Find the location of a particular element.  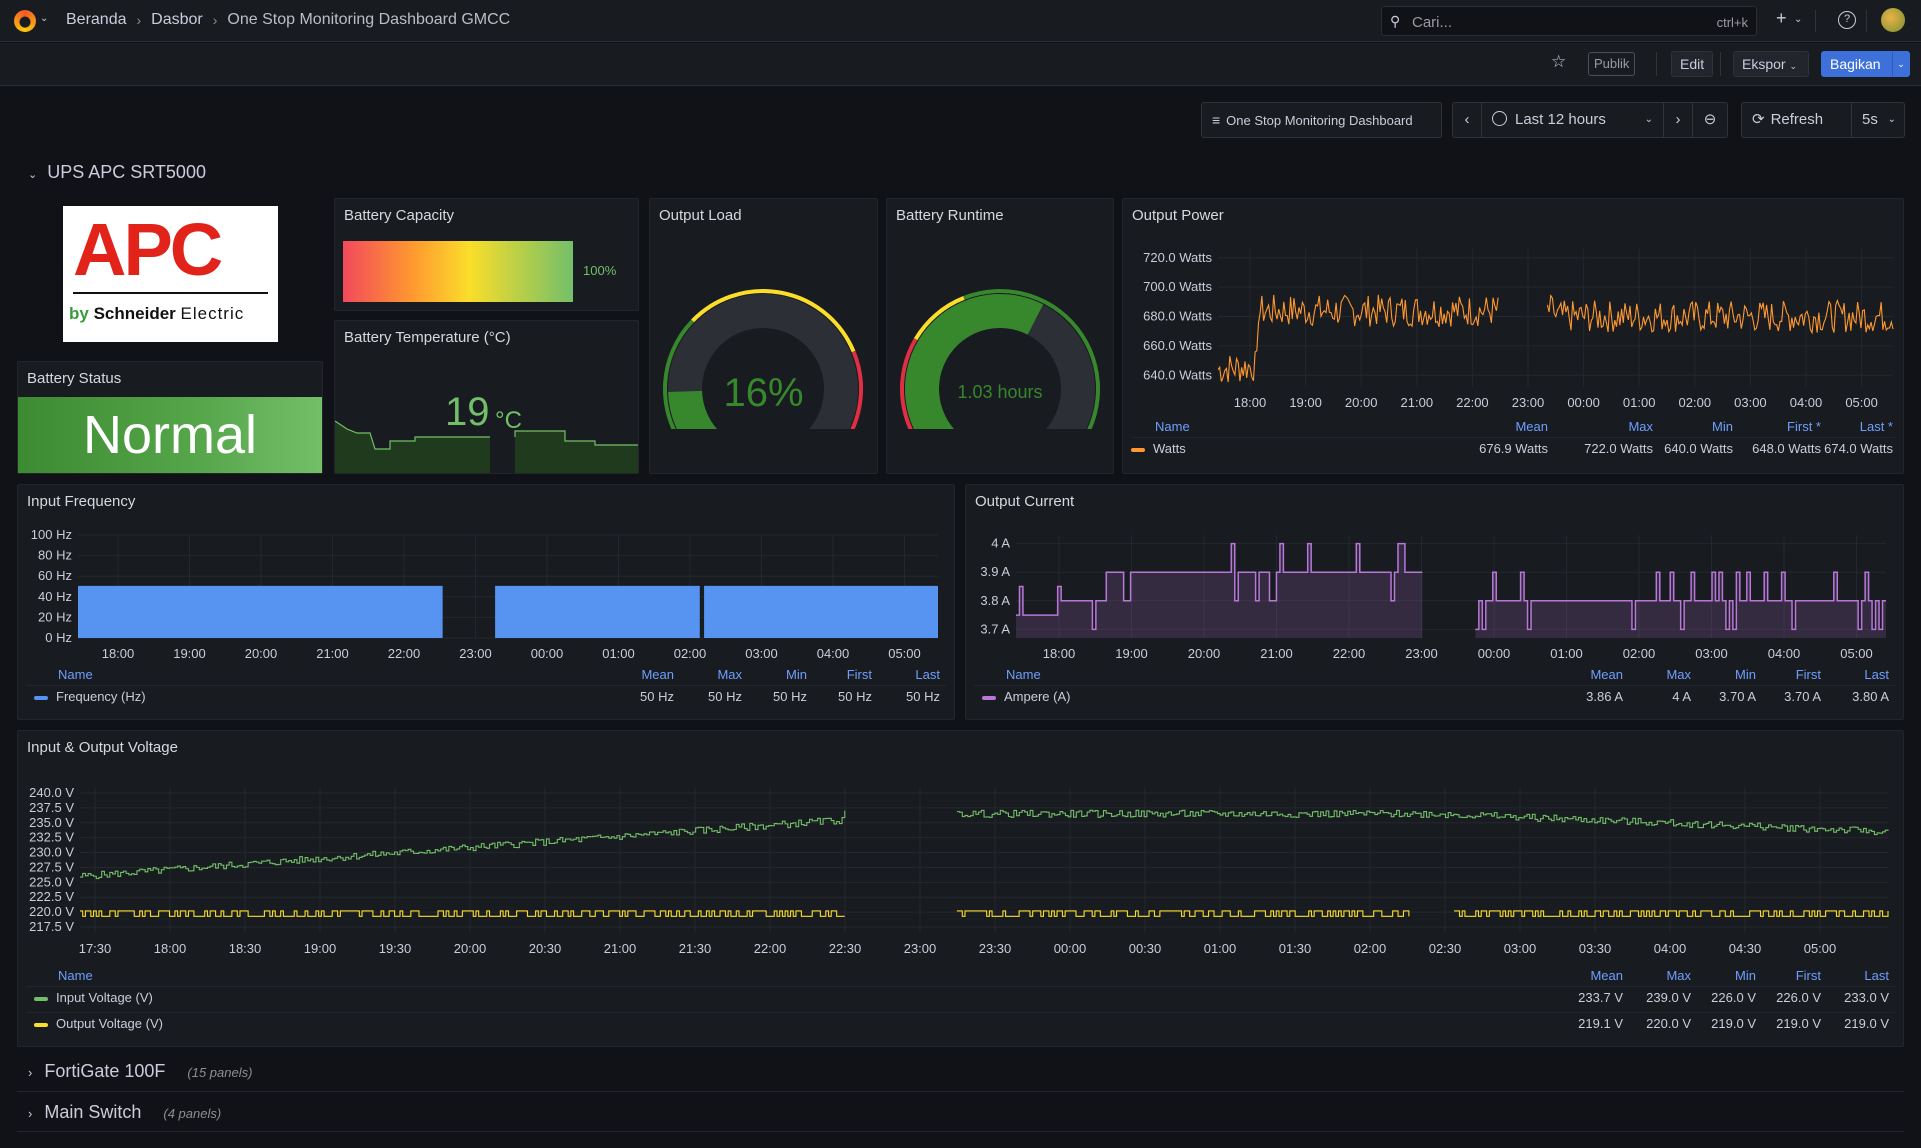

legend-stat: 674.0 Watts is located at coordinates (1858, 448).